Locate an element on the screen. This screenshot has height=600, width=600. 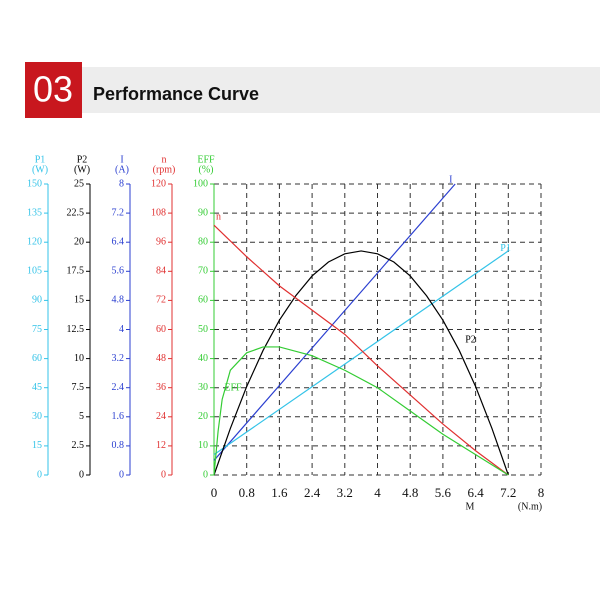
y-tick-label: 108 is located at coordinates (158, 212).